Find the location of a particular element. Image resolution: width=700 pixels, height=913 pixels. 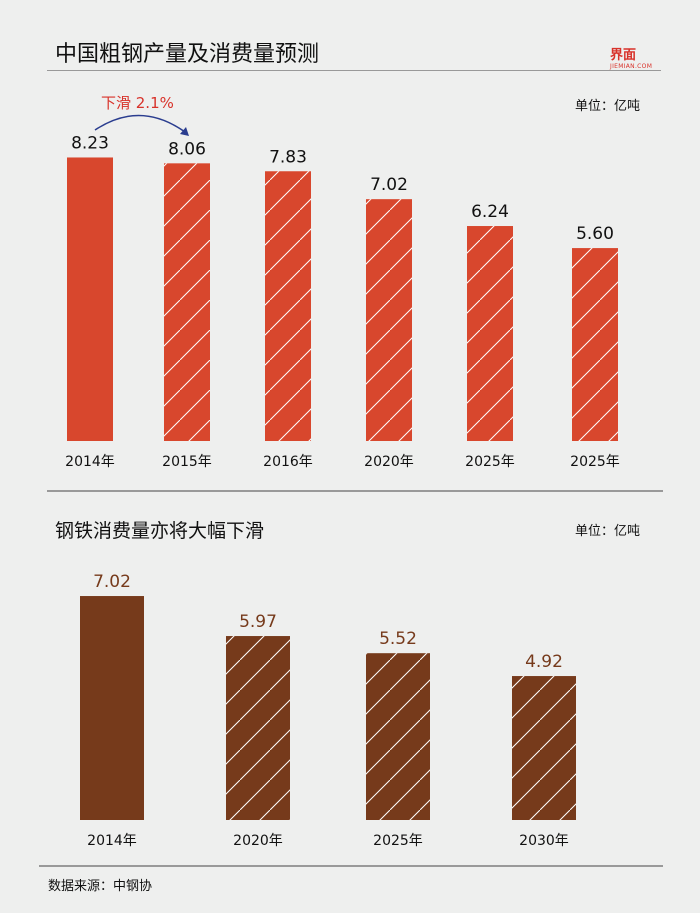

data-label: 5.52 is located at coordinates (398, 639).